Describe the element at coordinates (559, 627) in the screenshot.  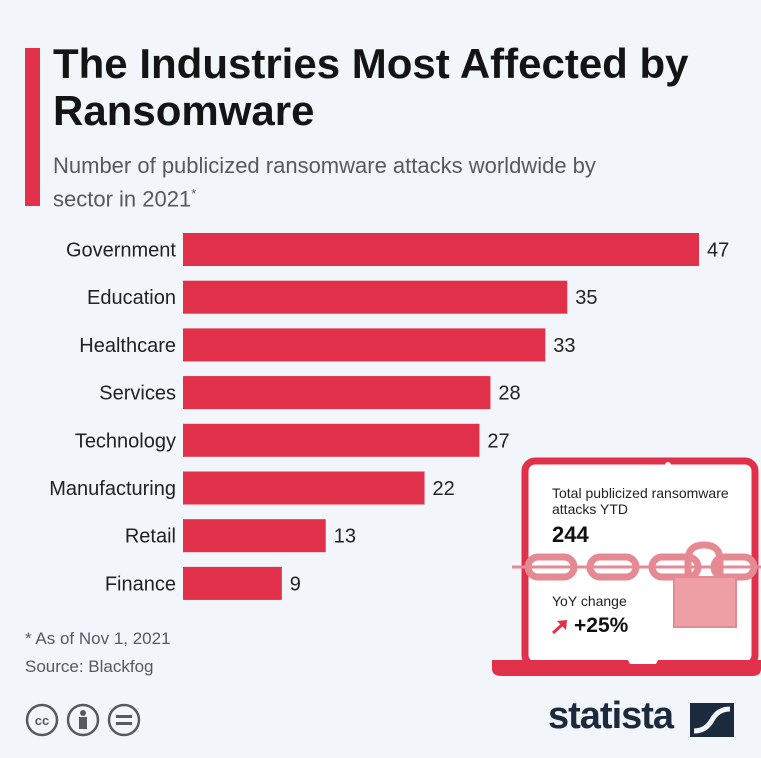
I see `up-arrow-icon` at that location.